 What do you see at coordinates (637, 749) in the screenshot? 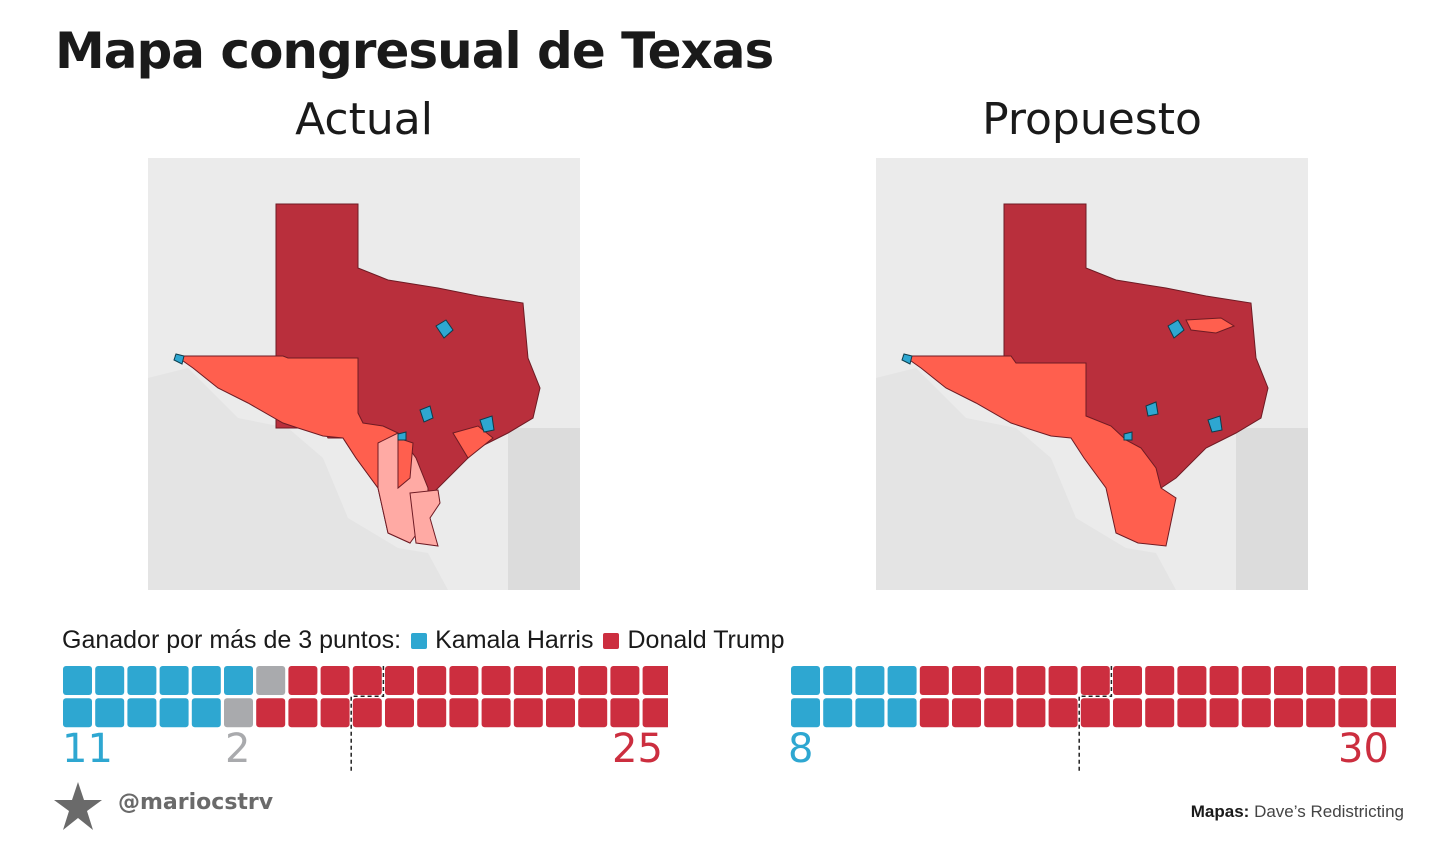
I see `count-actual-trump: 25` at bounding box center [637, 749].